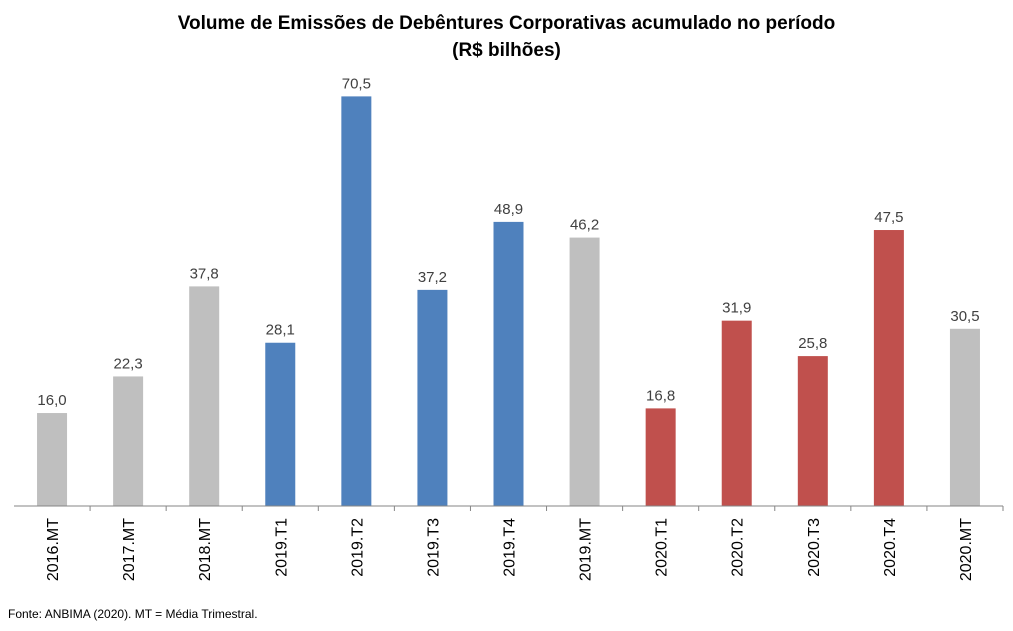 The height and width of the screenshot is (631, 1013). Describe the element at coordinates (205, 549) in the screenshot. I see `x-tick-label-2018.MT: 2018.MT` at that location.